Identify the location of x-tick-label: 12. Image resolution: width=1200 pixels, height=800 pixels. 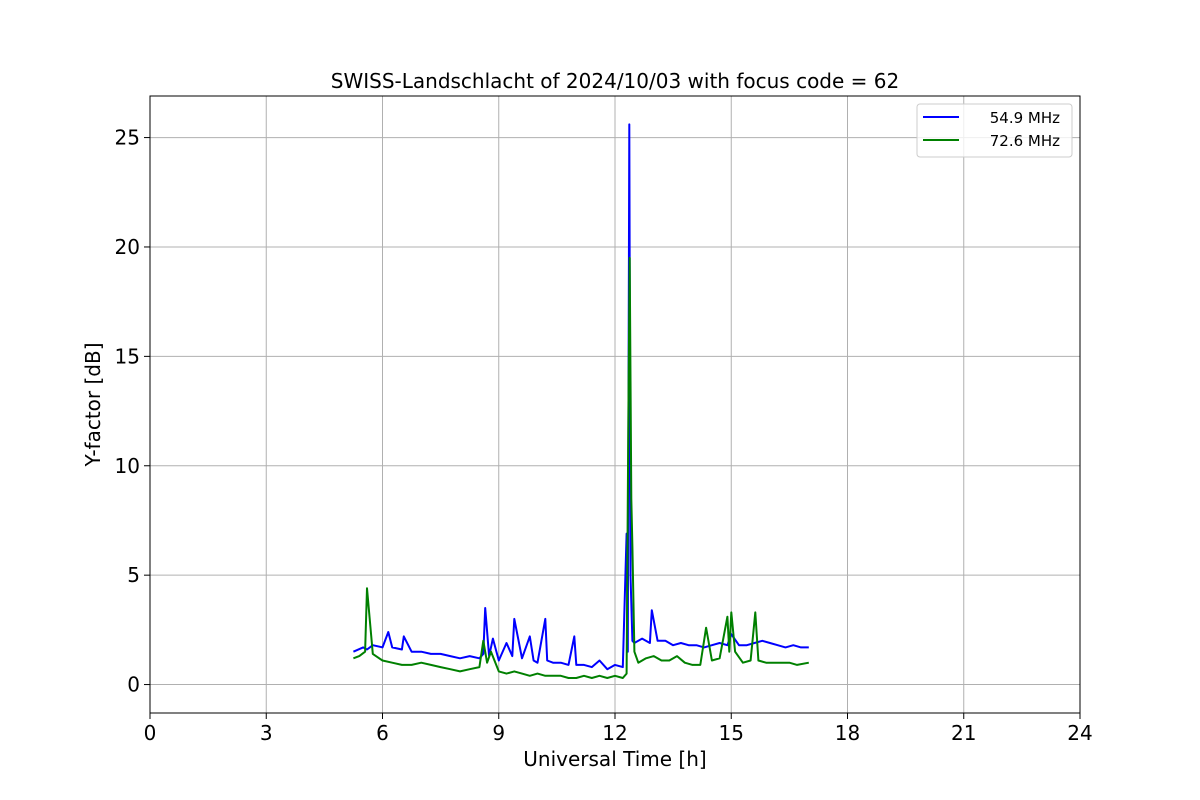
(614, 733).